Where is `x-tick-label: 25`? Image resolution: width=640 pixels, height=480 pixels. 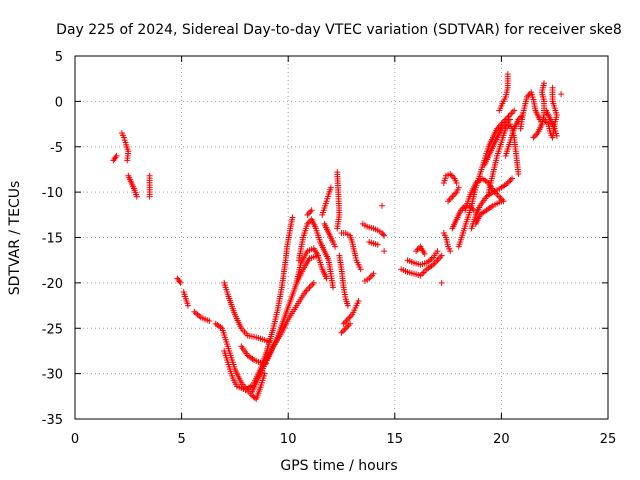
x-tick-label: 25 is located at coordinates (608, 439).